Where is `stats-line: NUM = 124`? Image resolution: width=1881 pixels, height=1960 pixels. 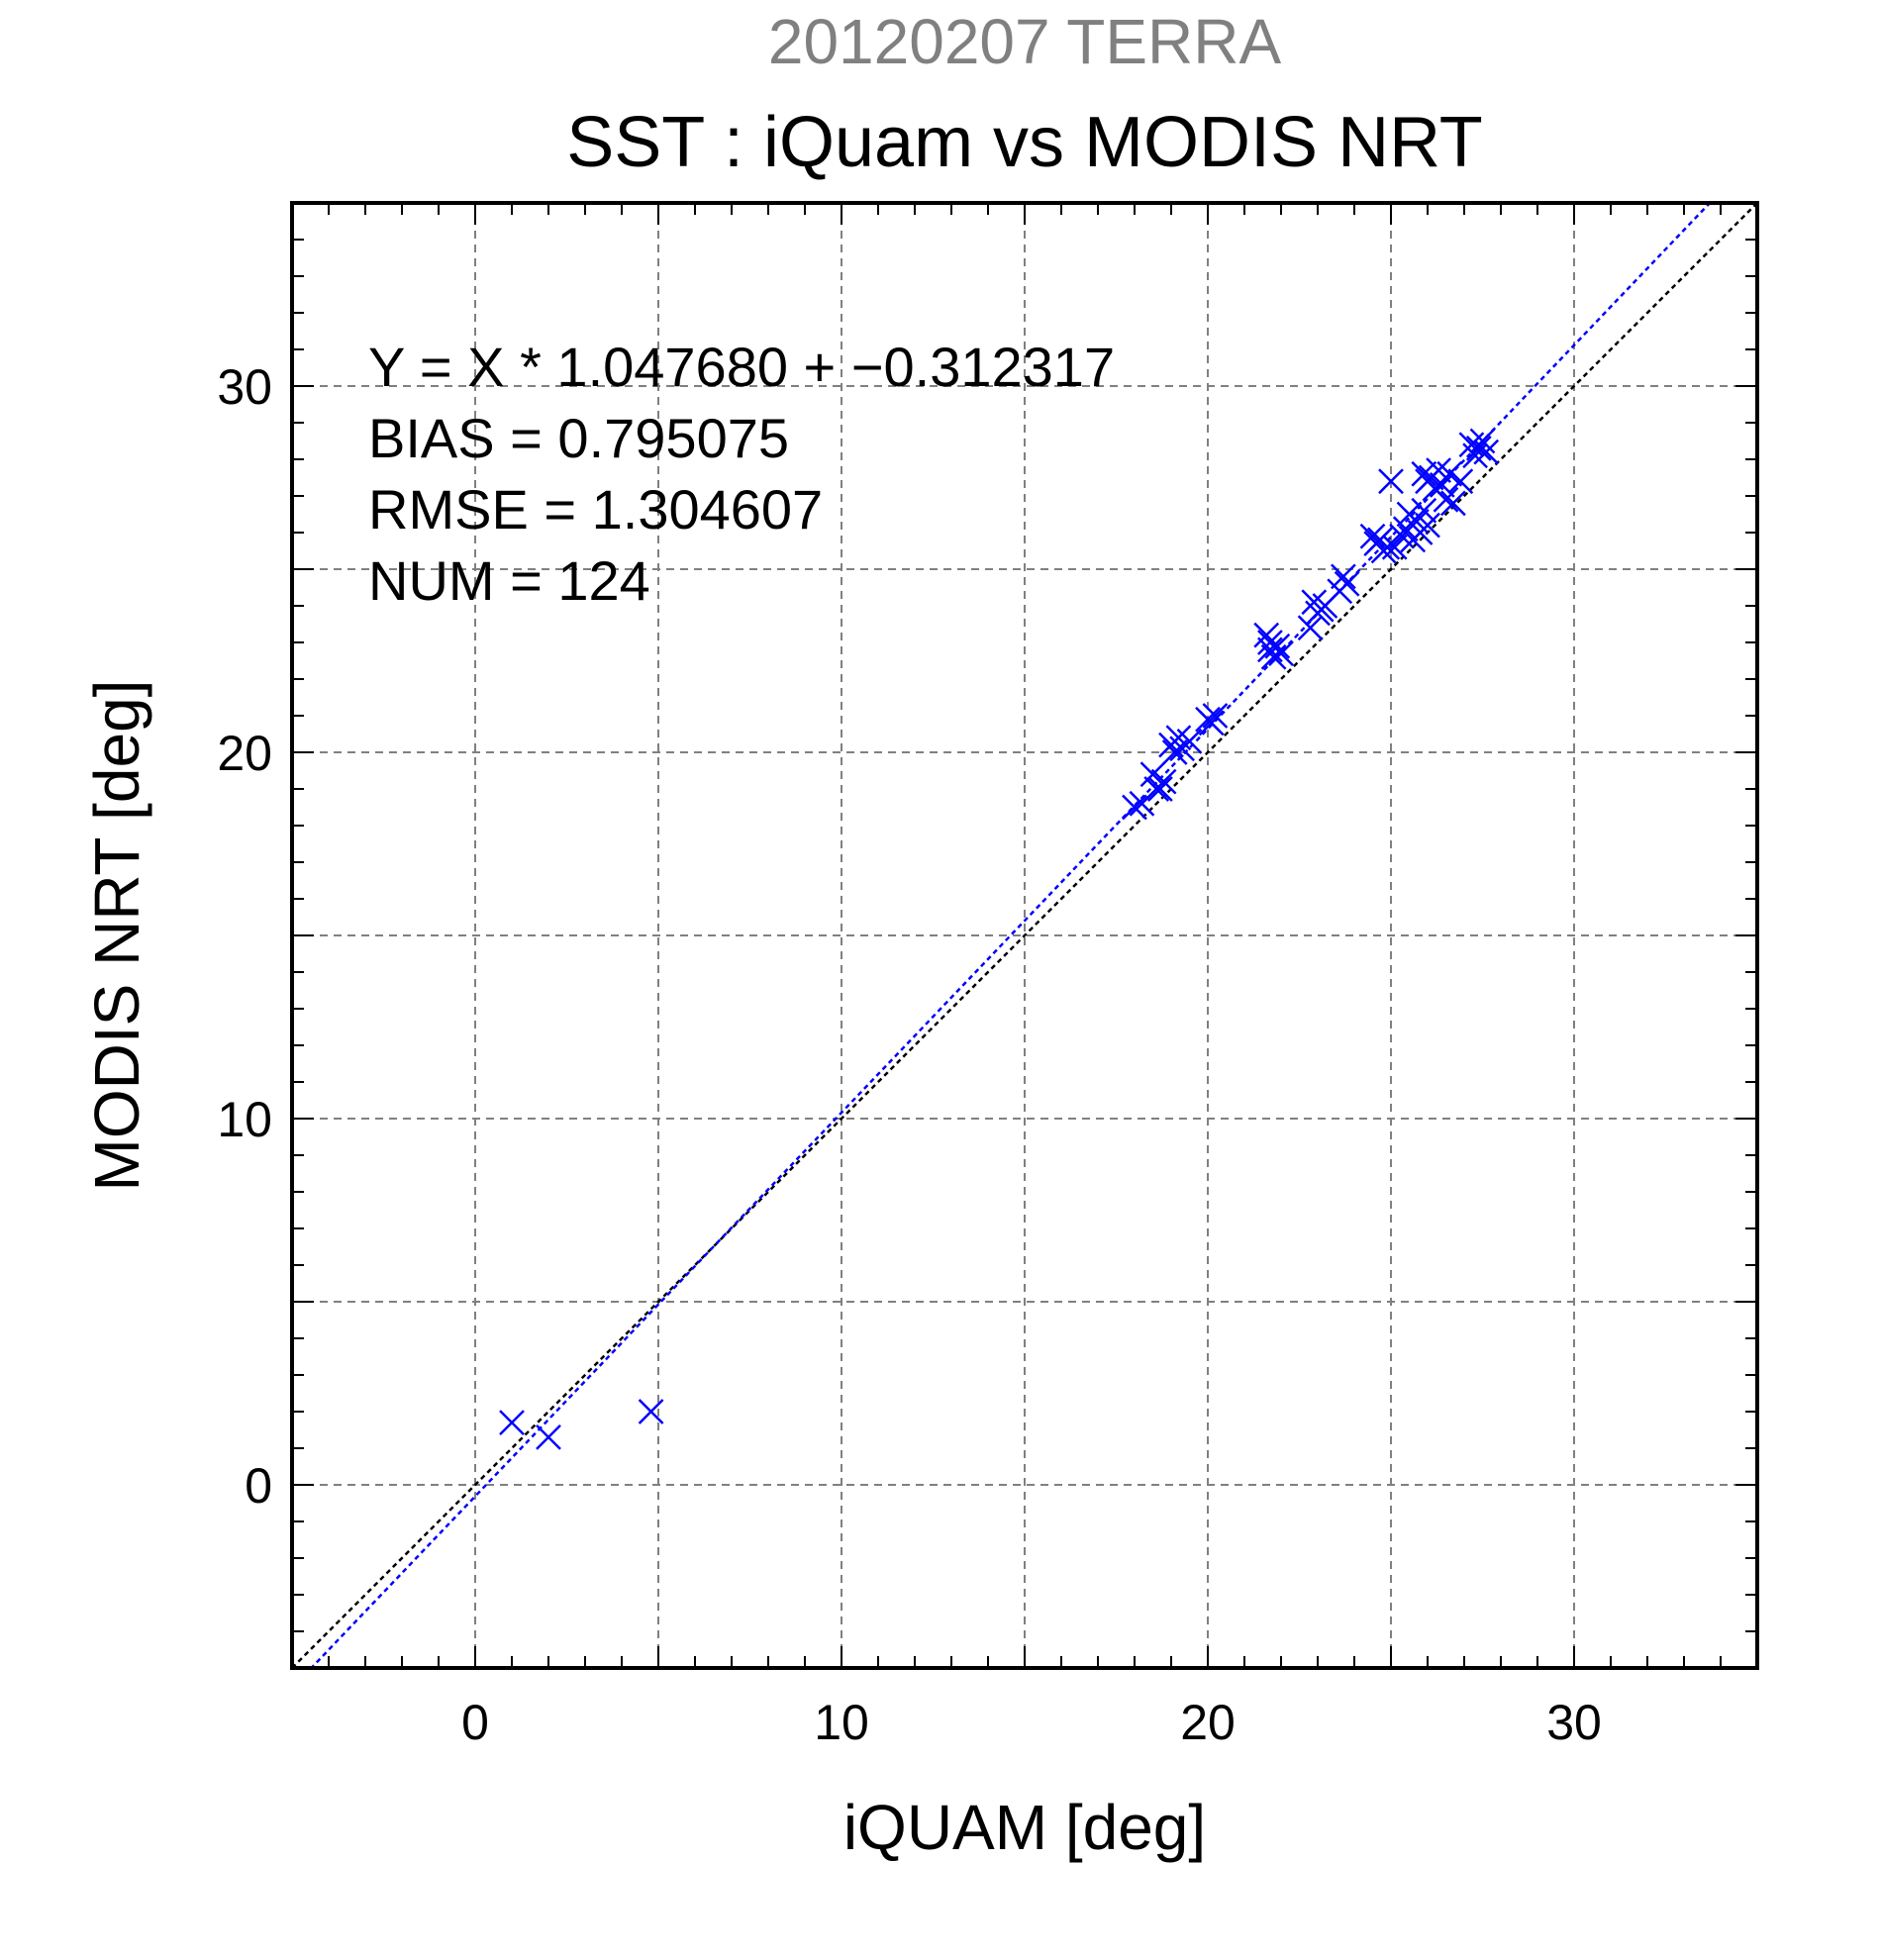 stats-line: NUM = 124 is located at coordinates (509, 580).